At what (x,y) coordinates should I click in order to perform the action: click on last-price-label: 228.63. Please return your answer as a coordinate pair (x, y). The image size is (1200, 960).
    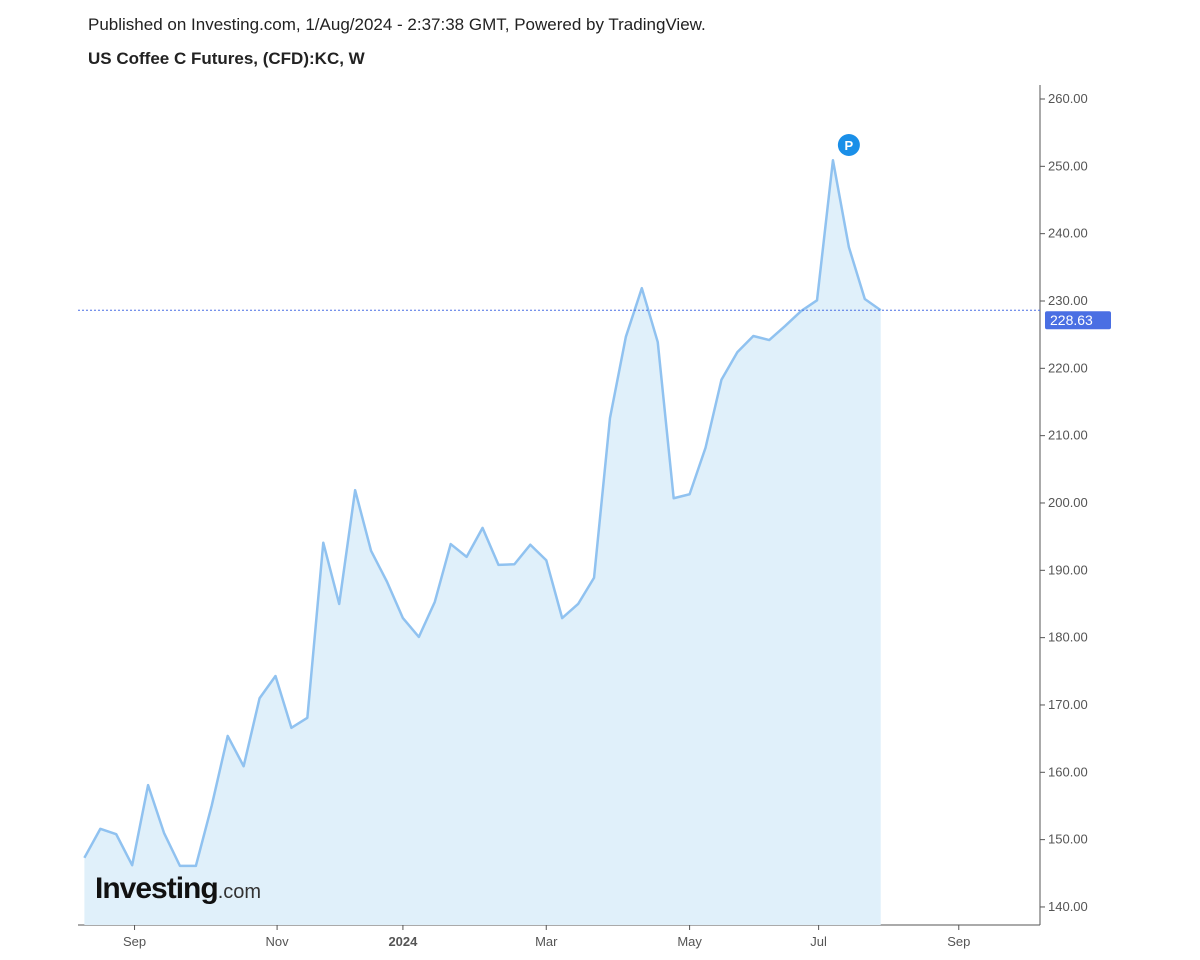
    Looking at the image, I should click on (1071, 320).